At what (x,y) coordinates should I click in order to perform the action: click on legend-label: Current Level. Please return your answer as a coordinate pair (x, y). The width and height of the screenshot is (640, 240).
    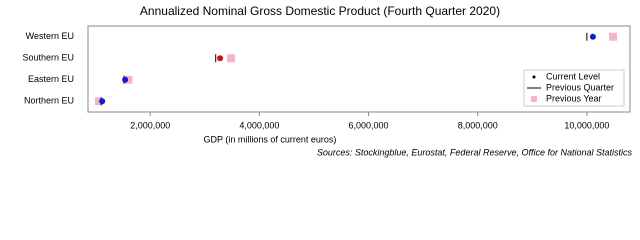
    Looking at the image, I should click on (573, 76).